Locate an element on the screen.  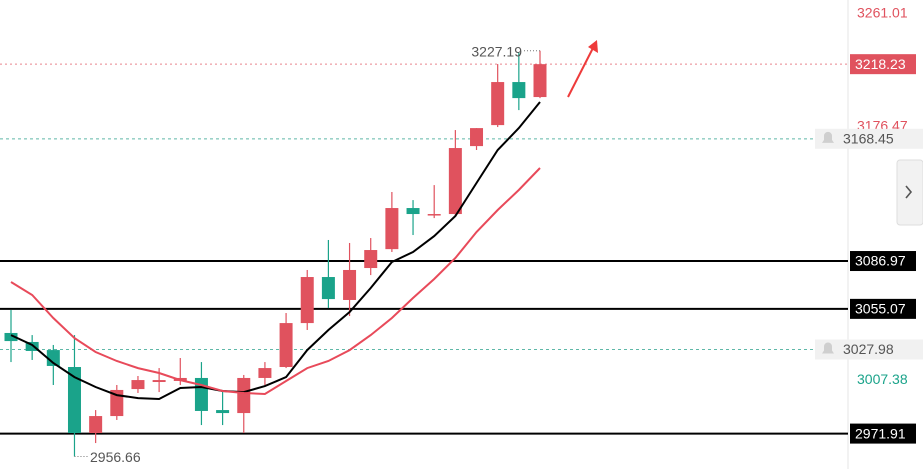
low-label: 2956.66 is located at coordinates (115, 457).